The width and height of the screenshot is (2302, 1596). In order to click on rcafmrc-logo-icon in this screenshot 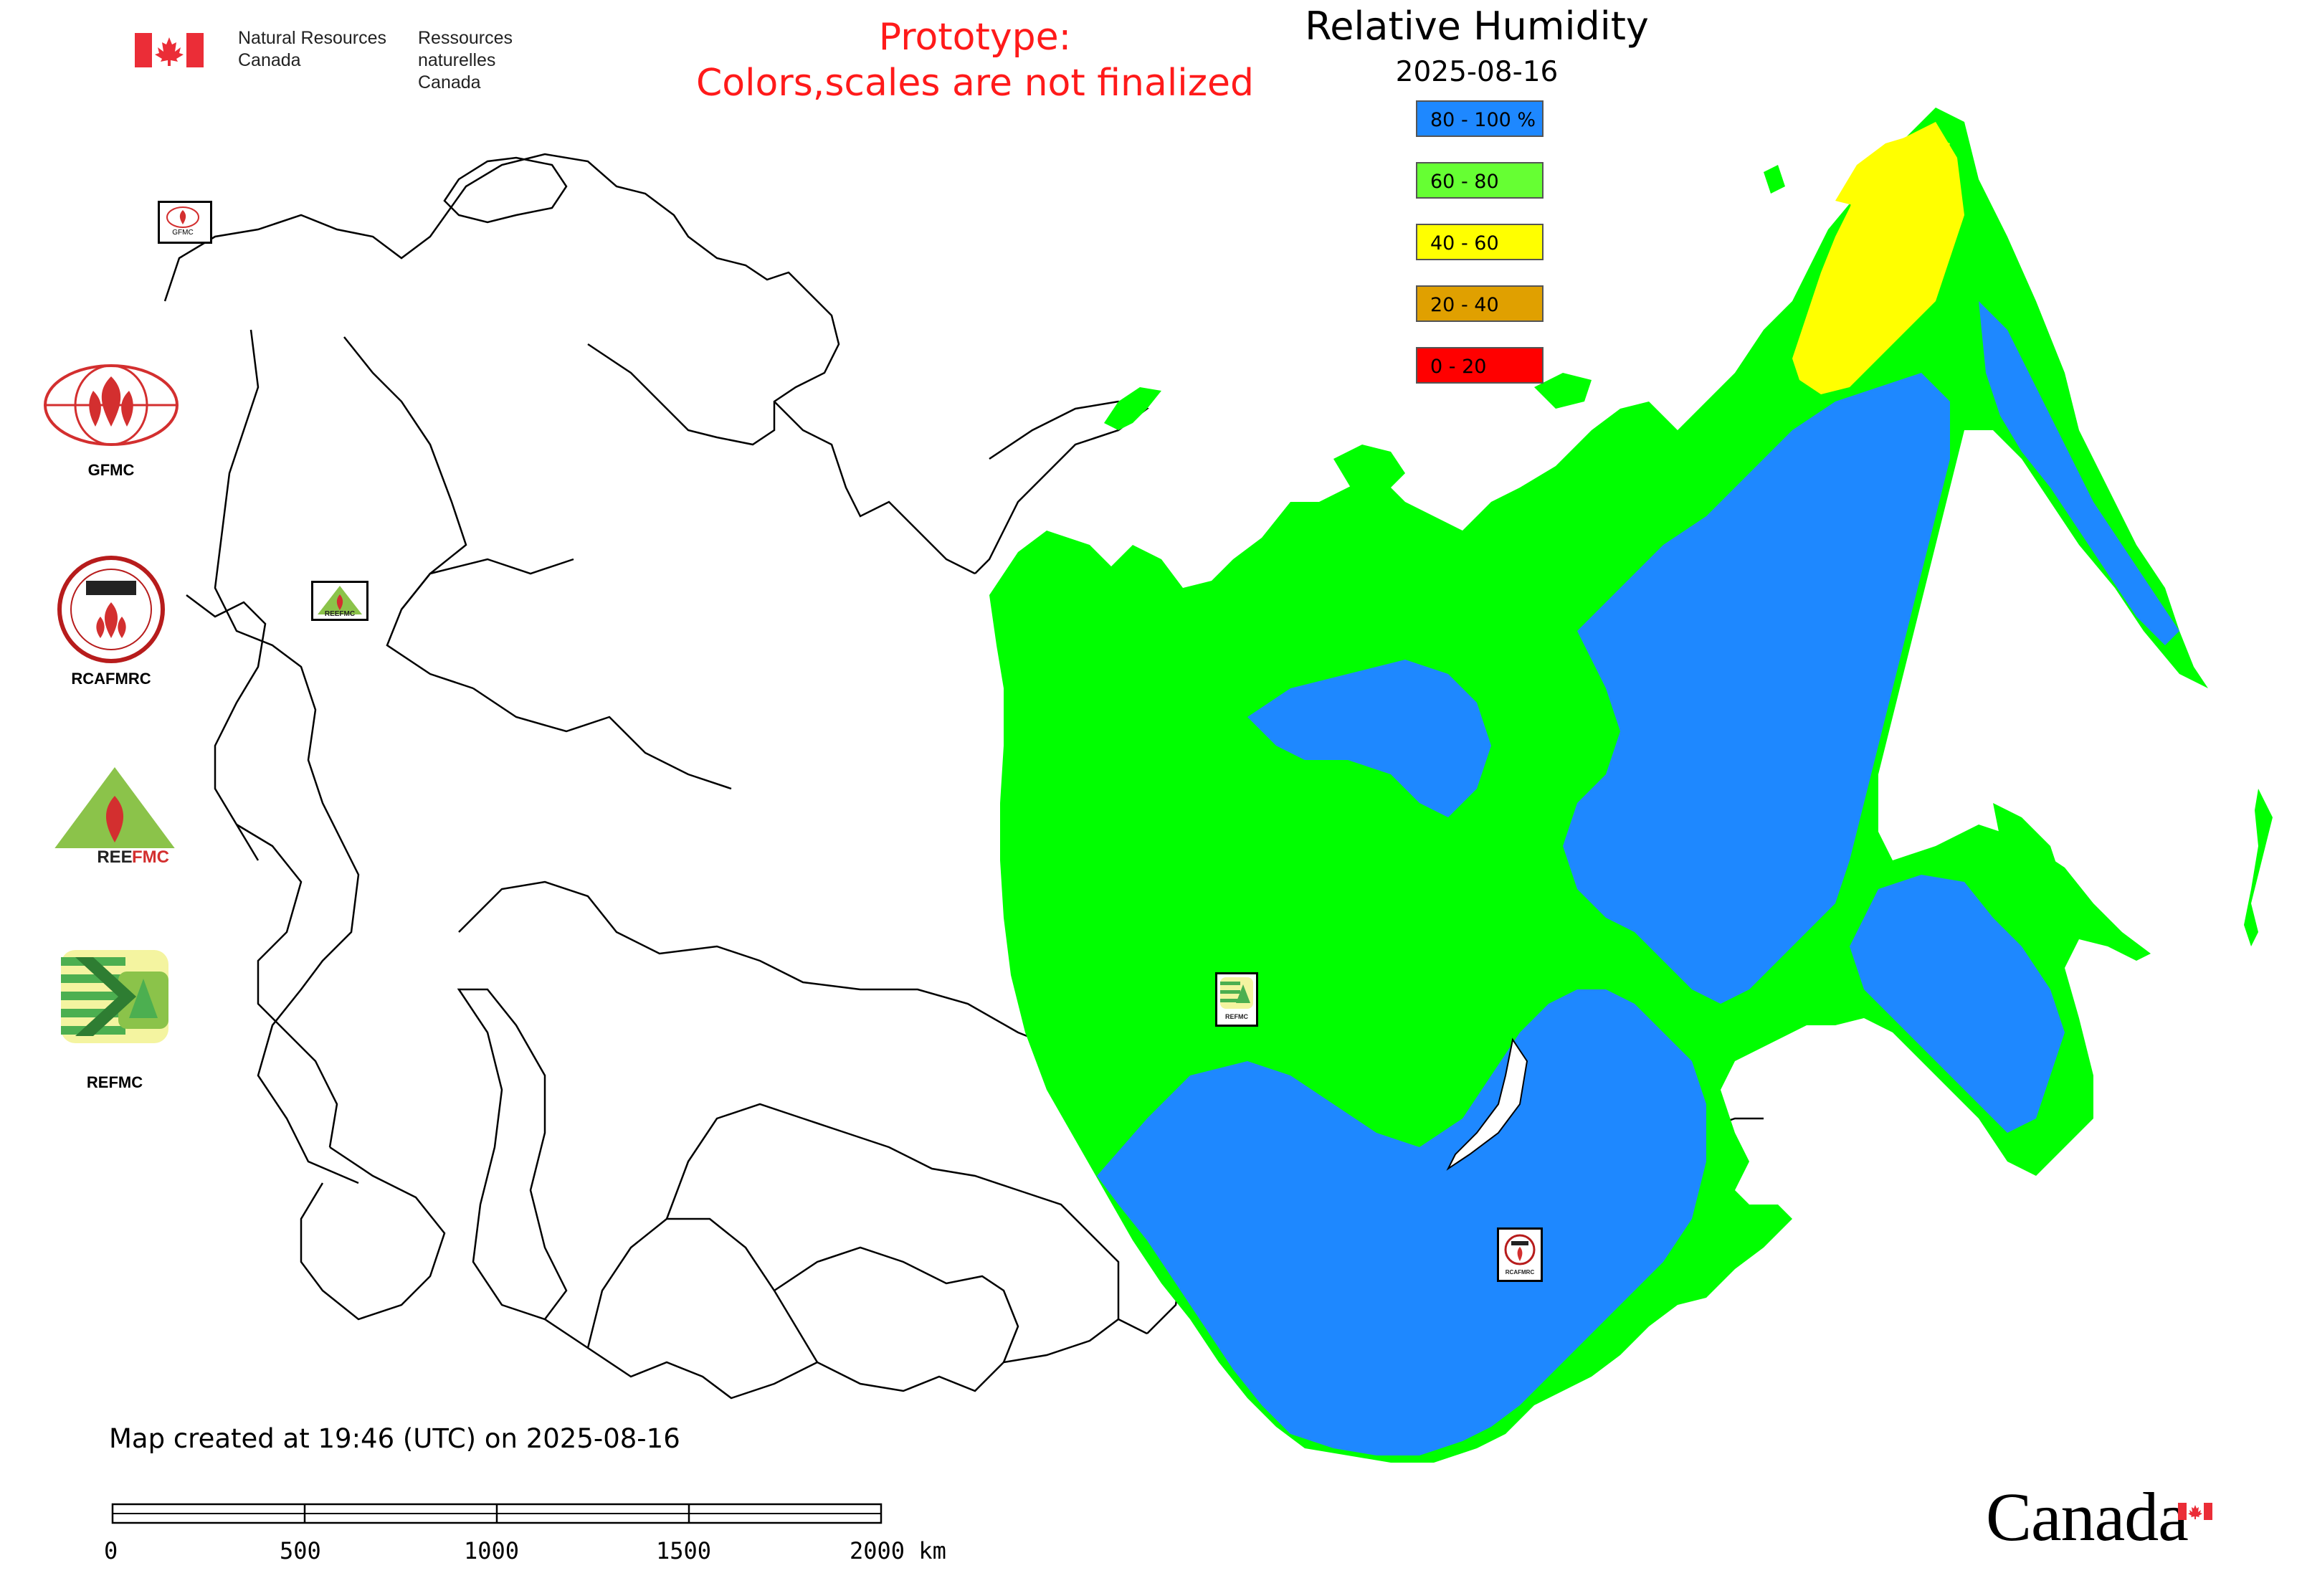, I will do `click(111, 609)`.